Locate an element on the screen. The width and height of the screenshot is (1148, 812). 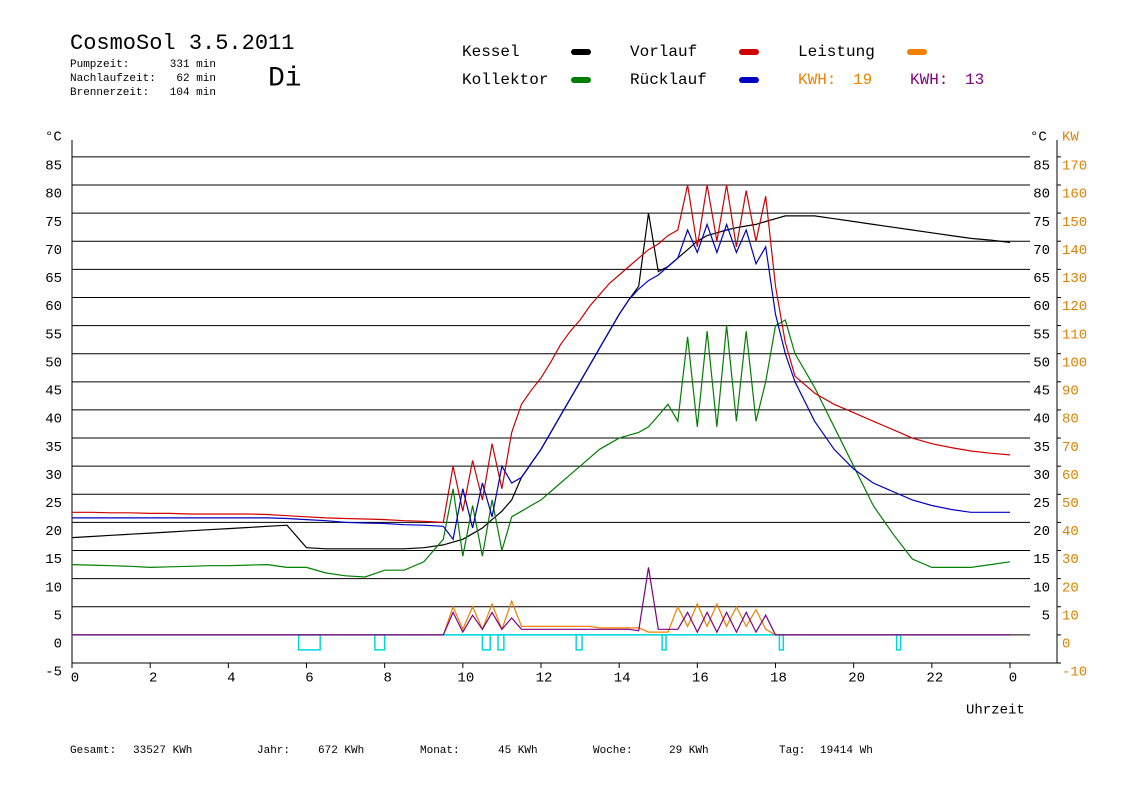
total-value: 33527 KWh is located at coordinates (162, 751).